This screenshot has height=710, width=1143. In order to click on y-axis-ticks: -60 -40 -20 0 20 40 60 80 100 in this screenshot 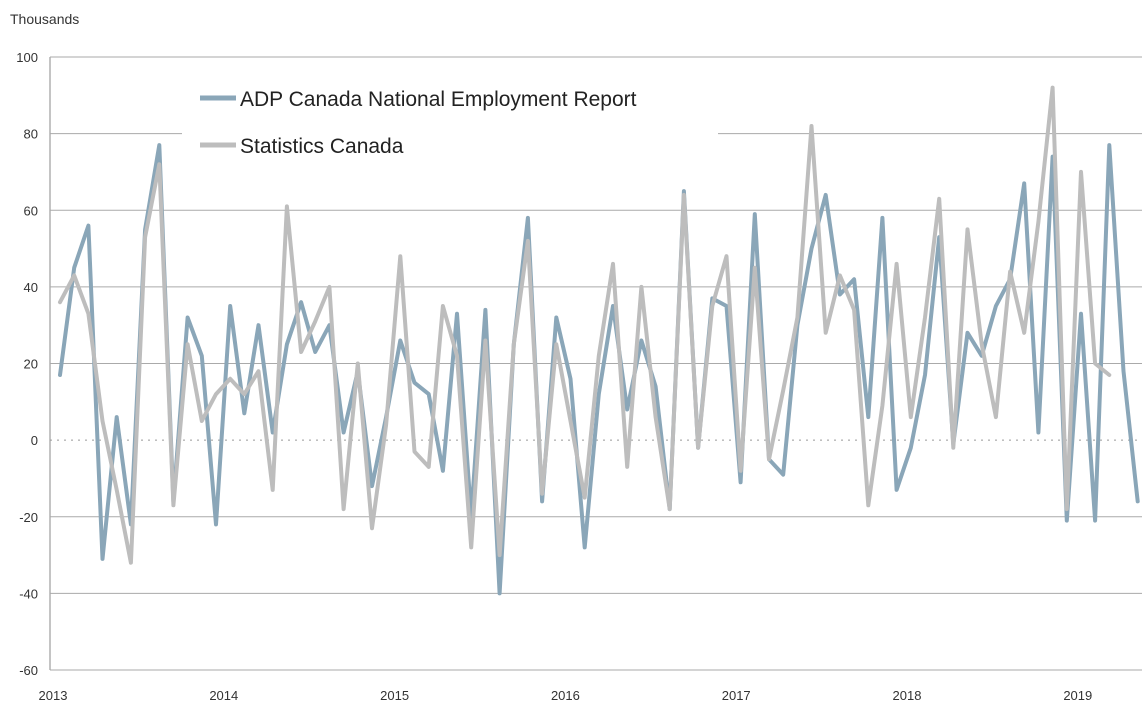, I will do `click(27, 364)`.